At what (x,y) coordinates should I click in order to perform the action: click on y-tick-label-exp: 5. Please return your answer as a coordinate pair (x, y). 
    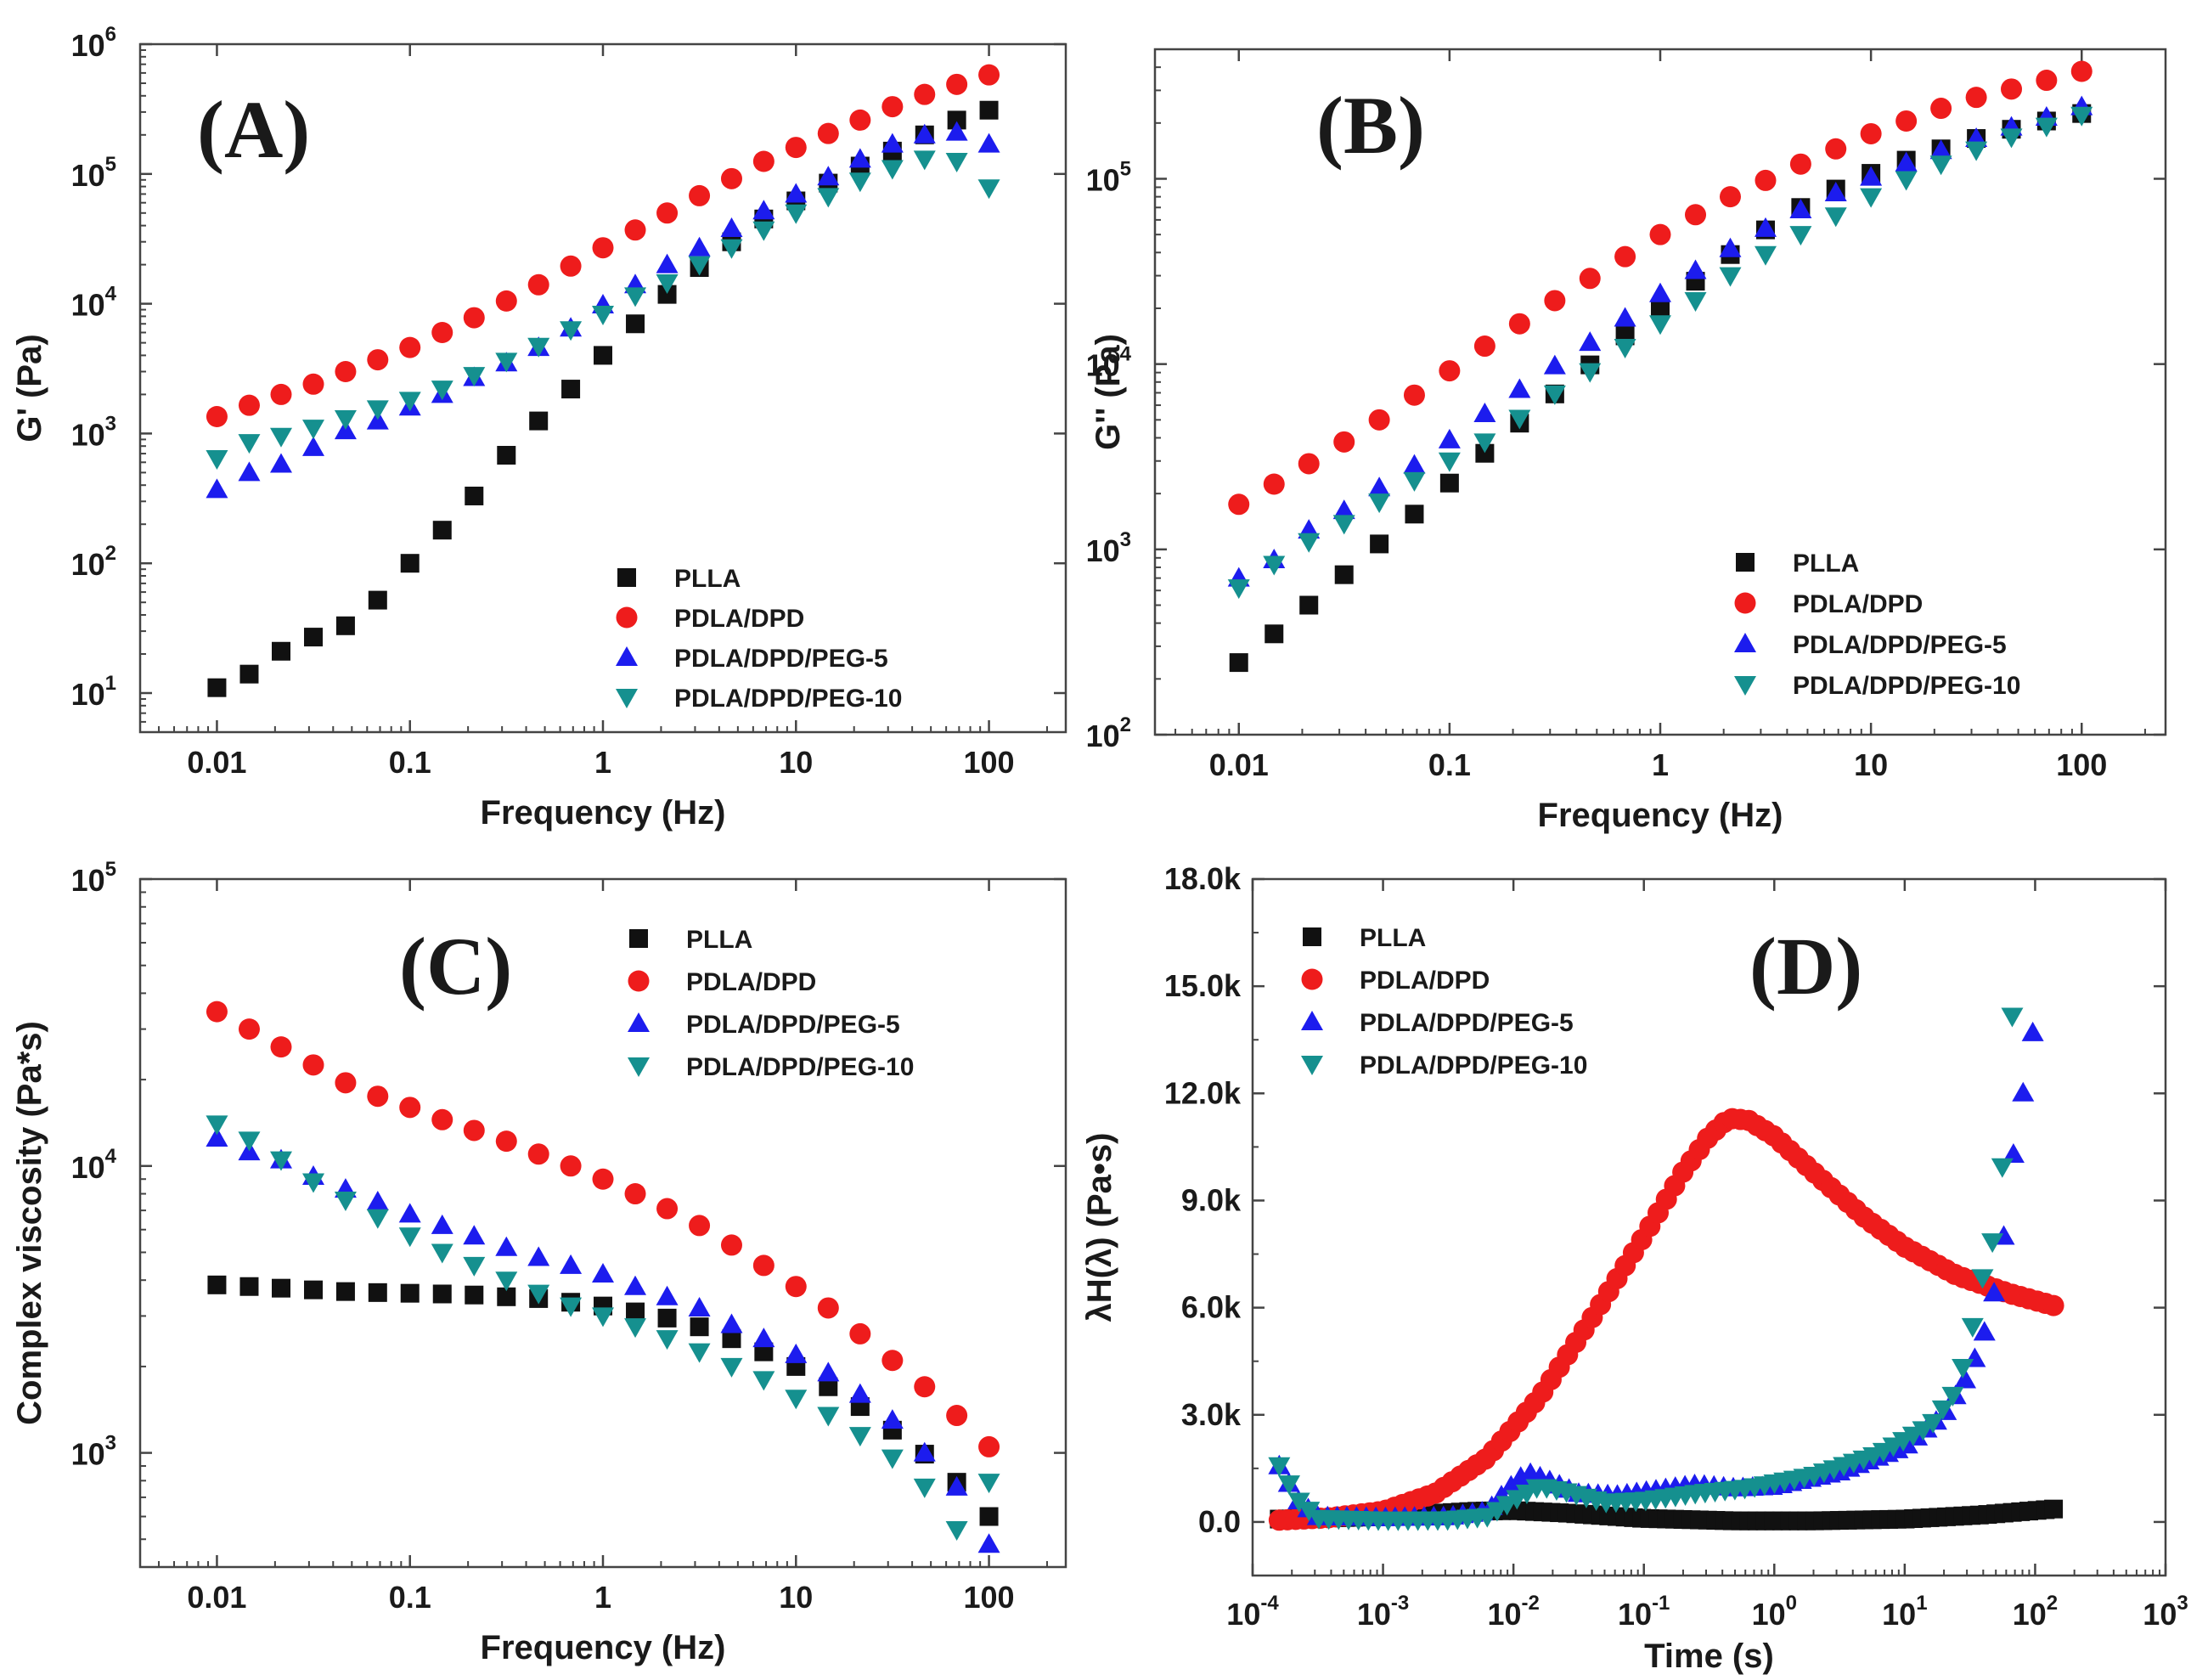
    Looking at the image, I should click on (110, 870).